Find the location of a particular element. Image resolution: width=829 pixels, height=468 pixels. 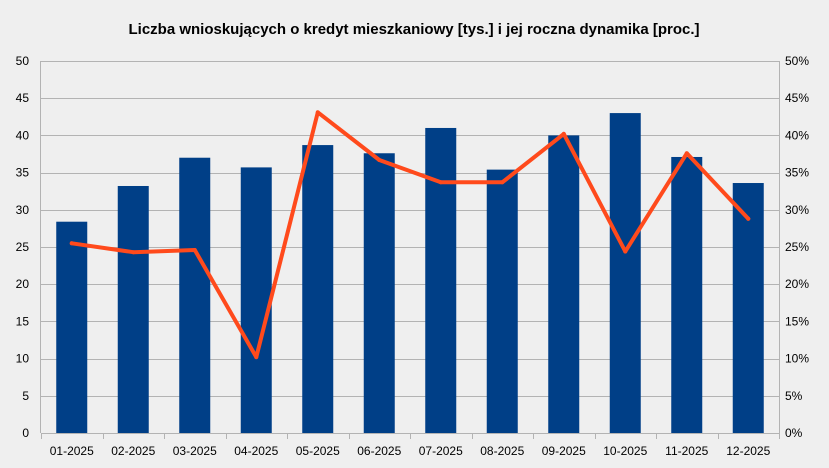

y2-tick-label: 15% is located at coordinates (797, 321).